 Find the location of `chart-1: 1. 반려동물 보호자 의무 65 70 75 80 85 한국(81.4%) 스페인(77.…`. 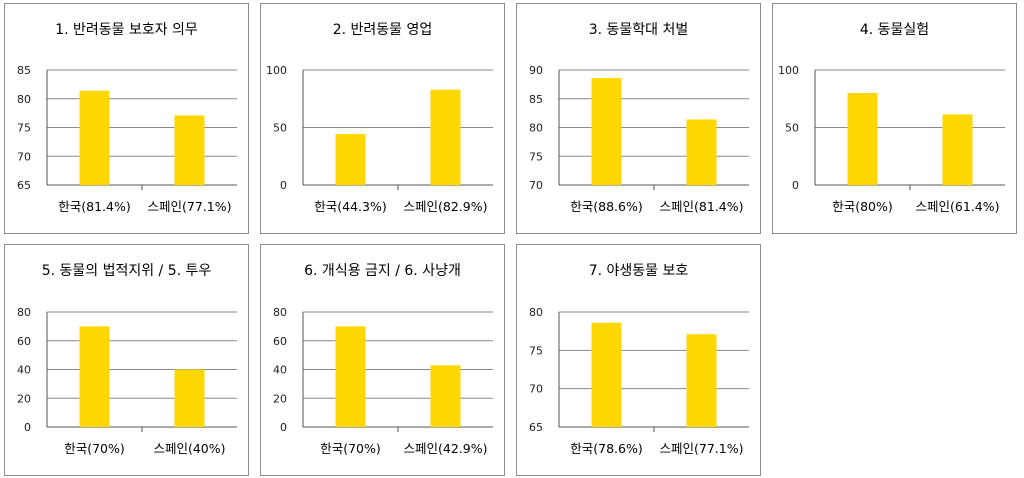

chart-1: 1. 반려동물 보호자 의무 65 70 75 80 85 한국(81.4%) 스페인(77.… is located at coordinates (127, 118).